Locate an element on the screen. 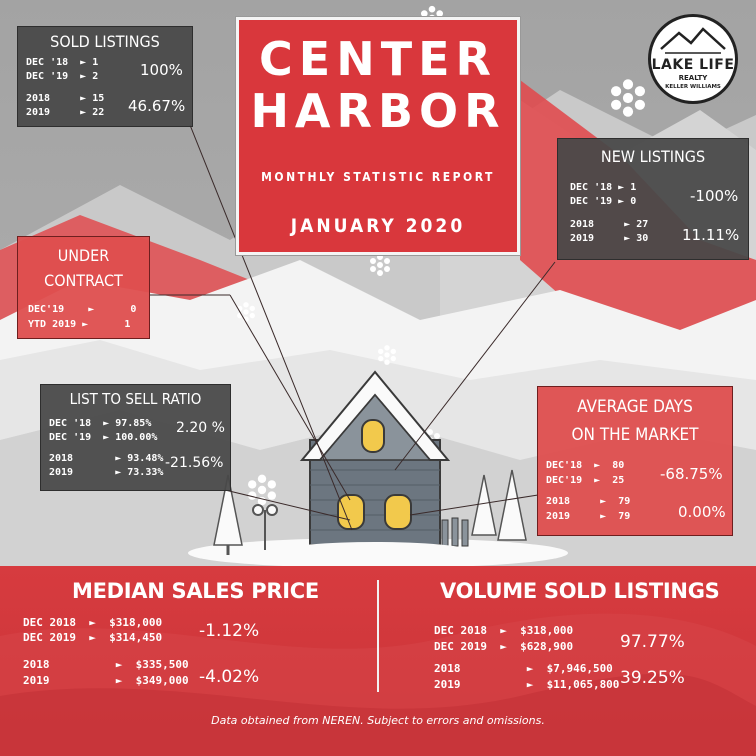 The image size is (756, 756). stat-row: 2018 ► 15 is located at coordinates (65, 98).